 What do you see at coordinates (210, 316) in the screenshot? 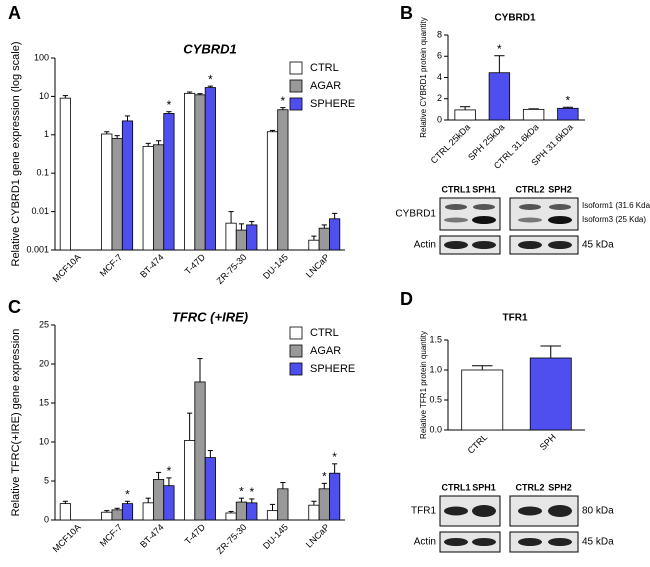
I see `chart-title: TFRC (+IRE)` at bounding box center [210, 316].